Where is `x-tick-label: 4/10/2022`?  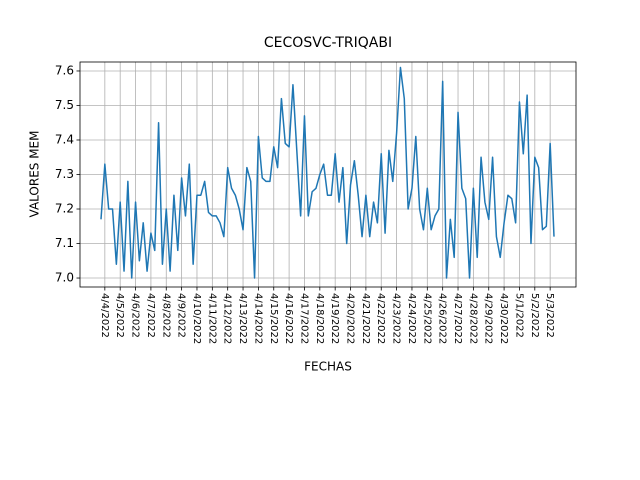 x-tick-label: 4/10/2022 is located at coordinates (196, 318).